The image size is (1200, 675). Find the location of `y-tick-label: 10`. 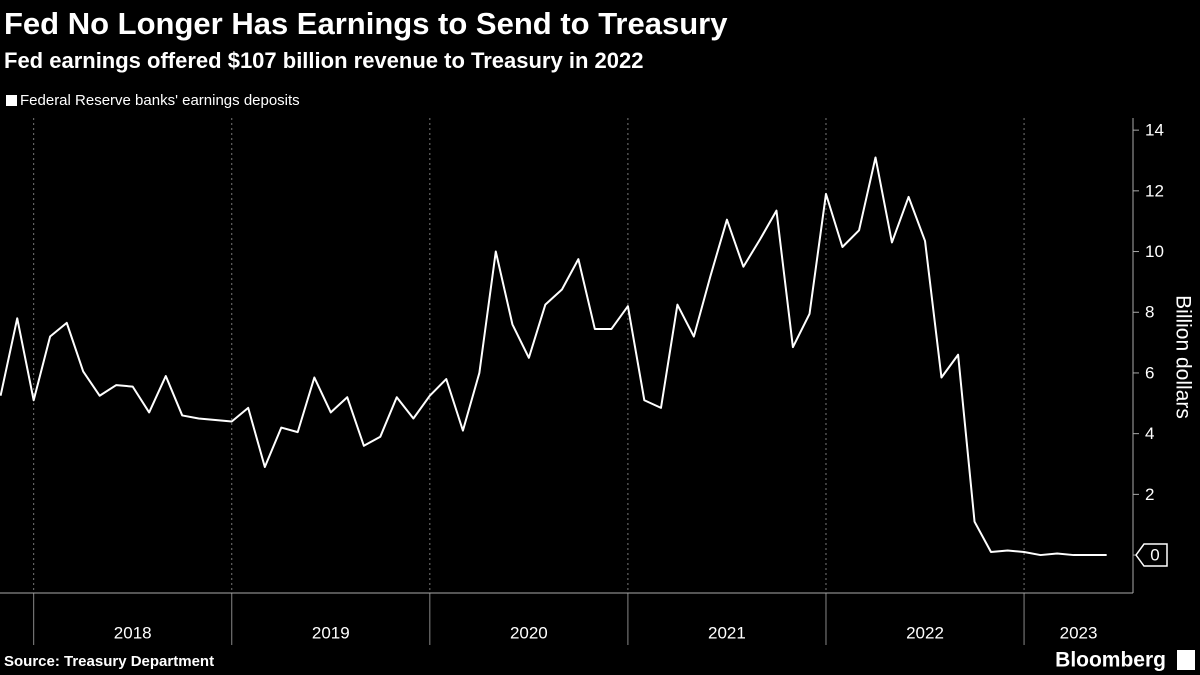

y-tick-label: 10 is located at coordinates (1154, 251).